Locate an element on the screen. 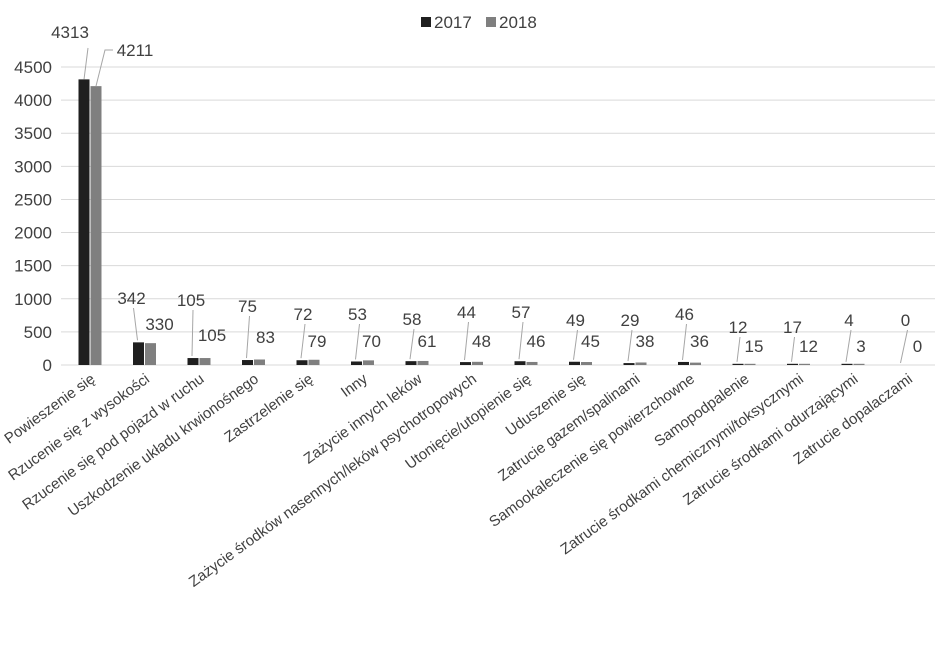 This screenshot has width=937, height=672. x-category-label: Inny is located at coordinates (354, 385).